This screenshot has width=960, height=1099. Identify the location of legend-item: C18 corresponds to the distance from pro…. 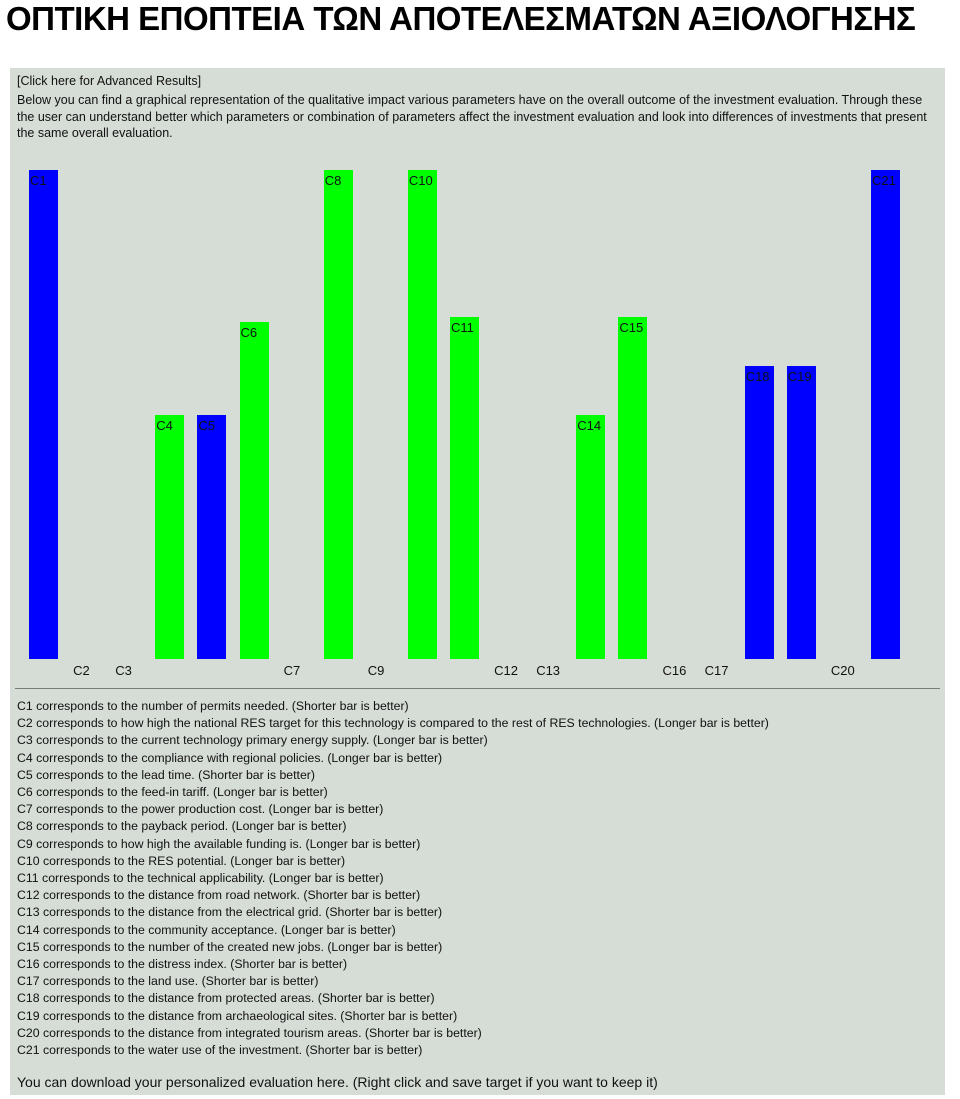
(226, 998).